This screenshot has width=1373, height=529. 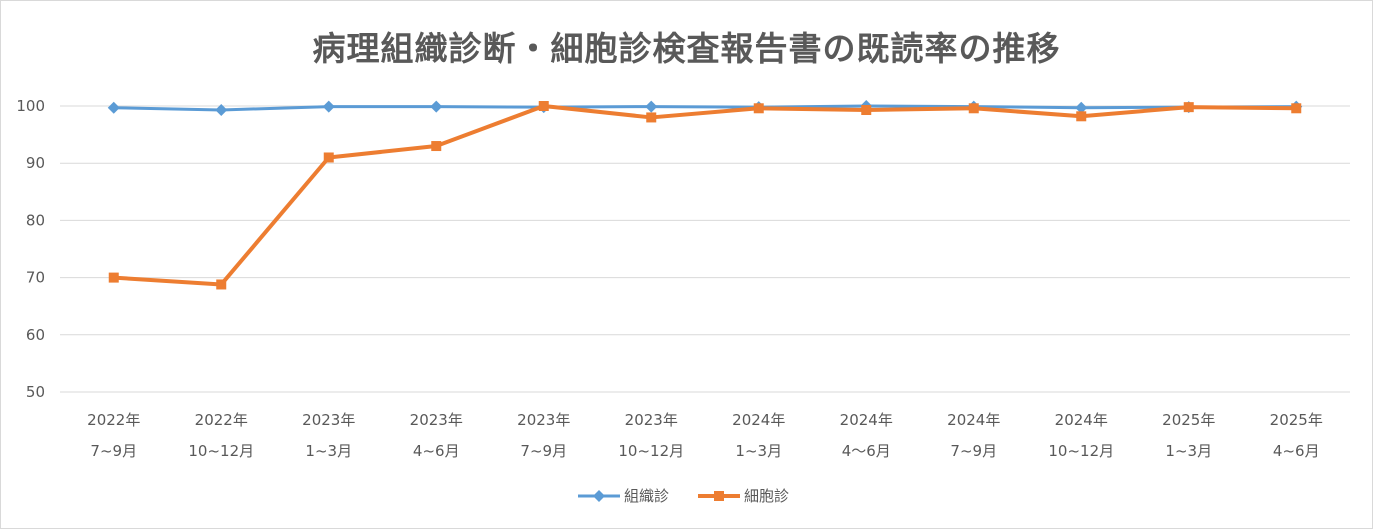 What do you see at coordinates (866, 451) in the screenshot?
I see `x-tick-label-months: 4～6月` at bounding box center [866, 451].